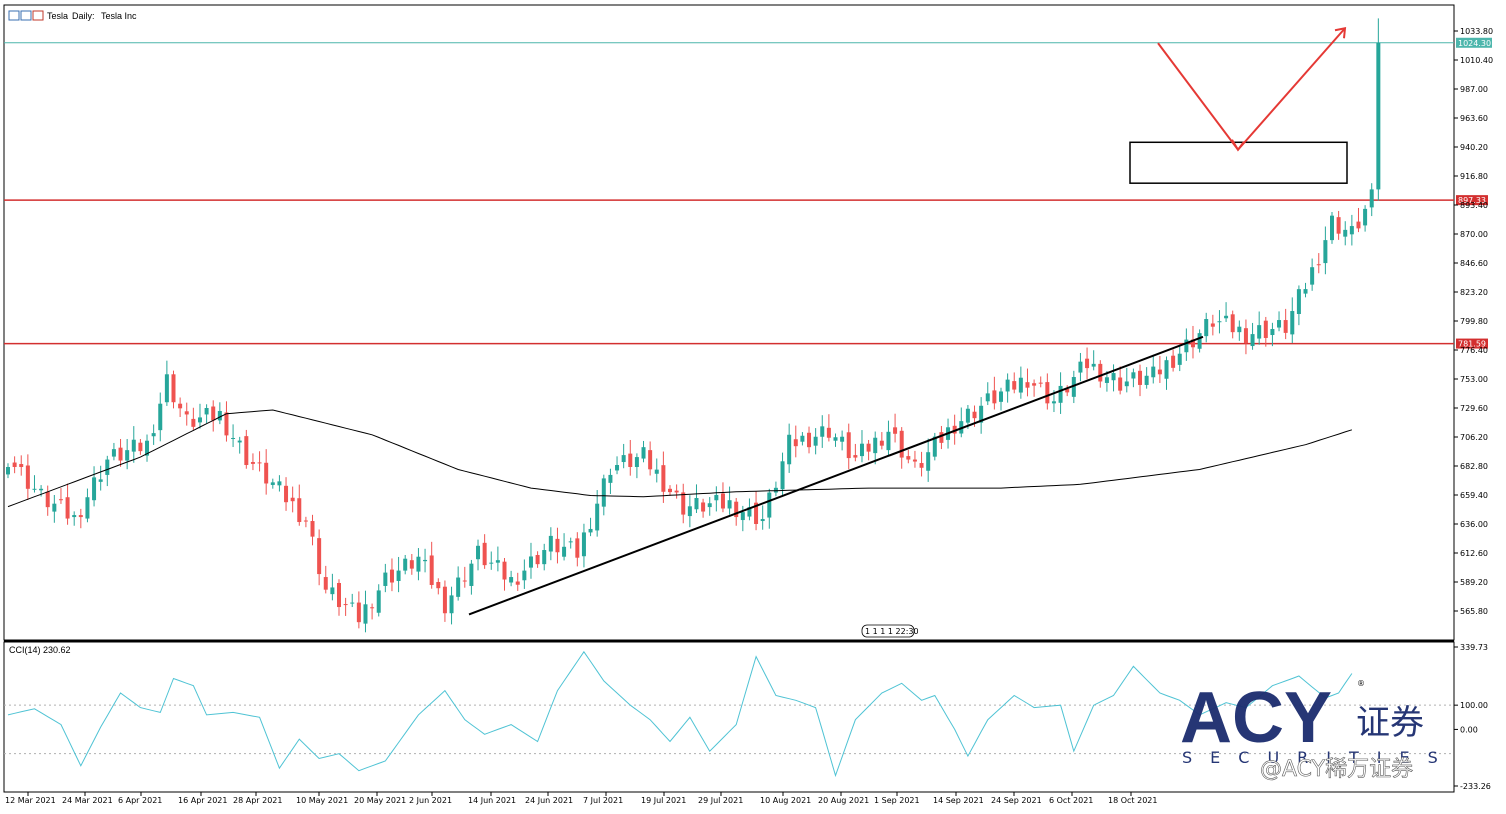 Image resolution: width=1506 pixels, height=814 pixels. I want to click on acy-watermark: ACY 证券 ® SECURITIES @ACY稀万证券, so click(1318, 730).